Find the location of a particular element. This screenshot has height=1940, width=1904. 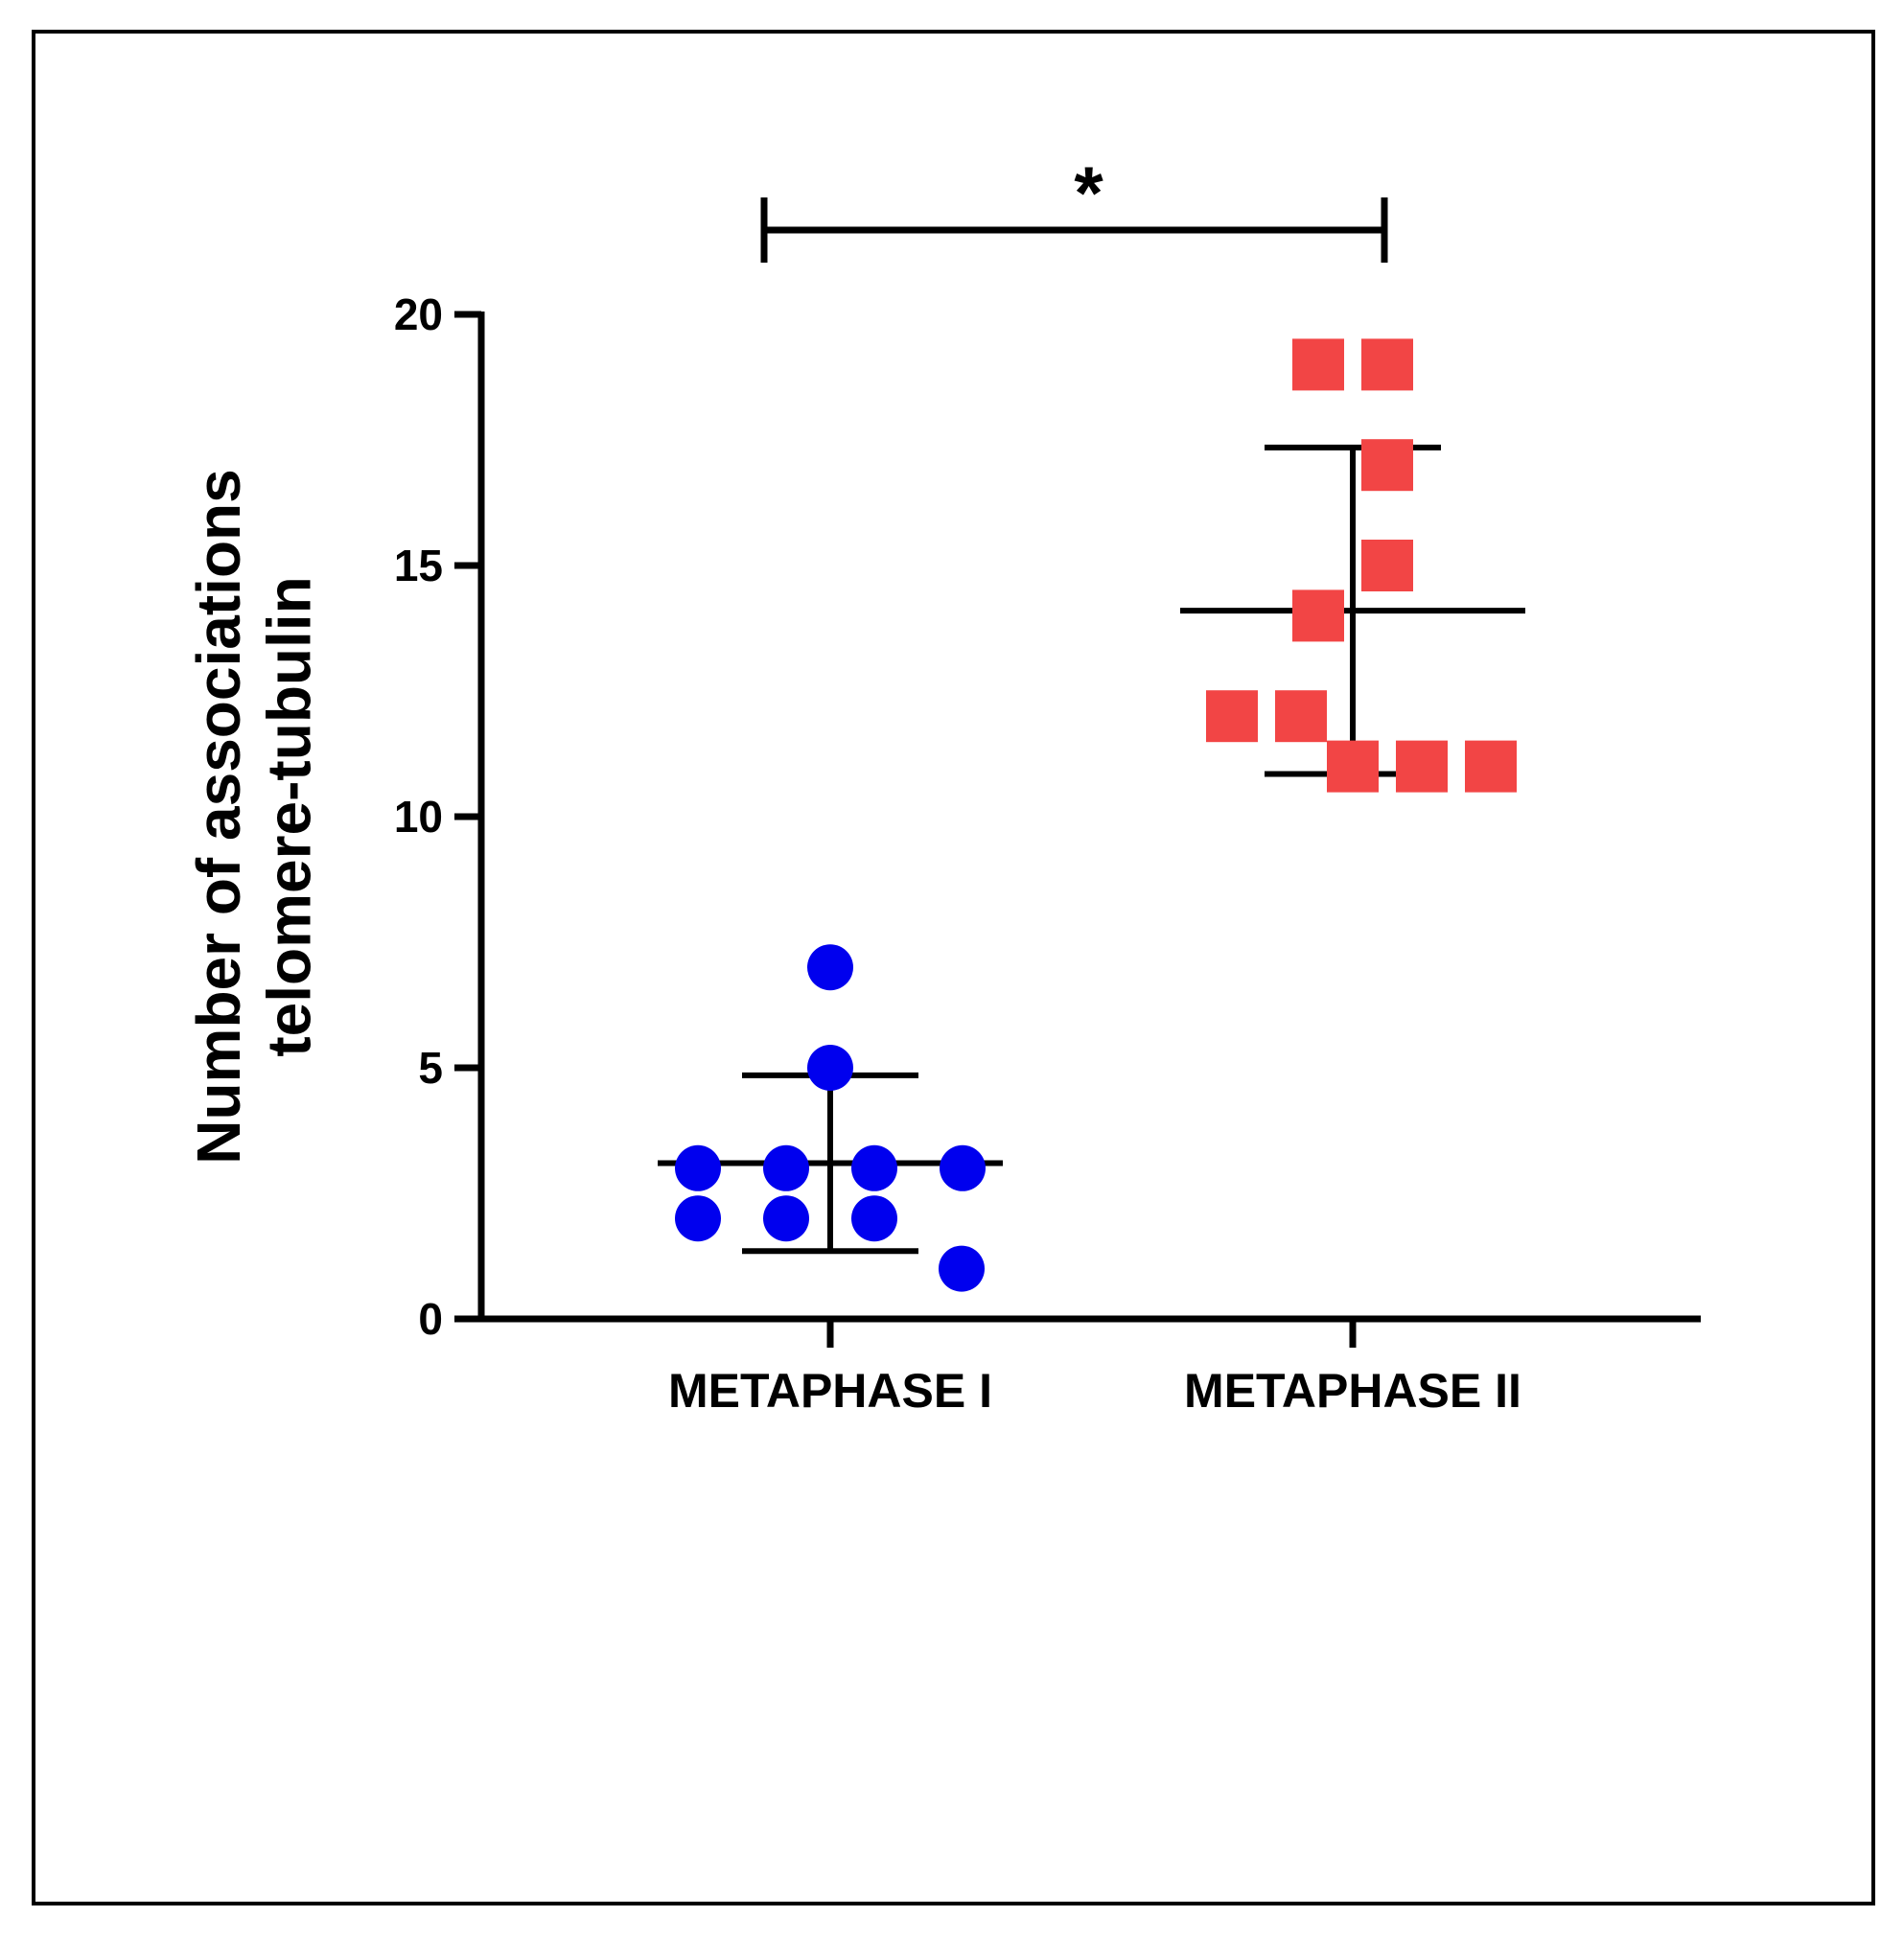

y-axis-title-text: Number of associationstelomere-tubulin is located at coordinates (254, 817).